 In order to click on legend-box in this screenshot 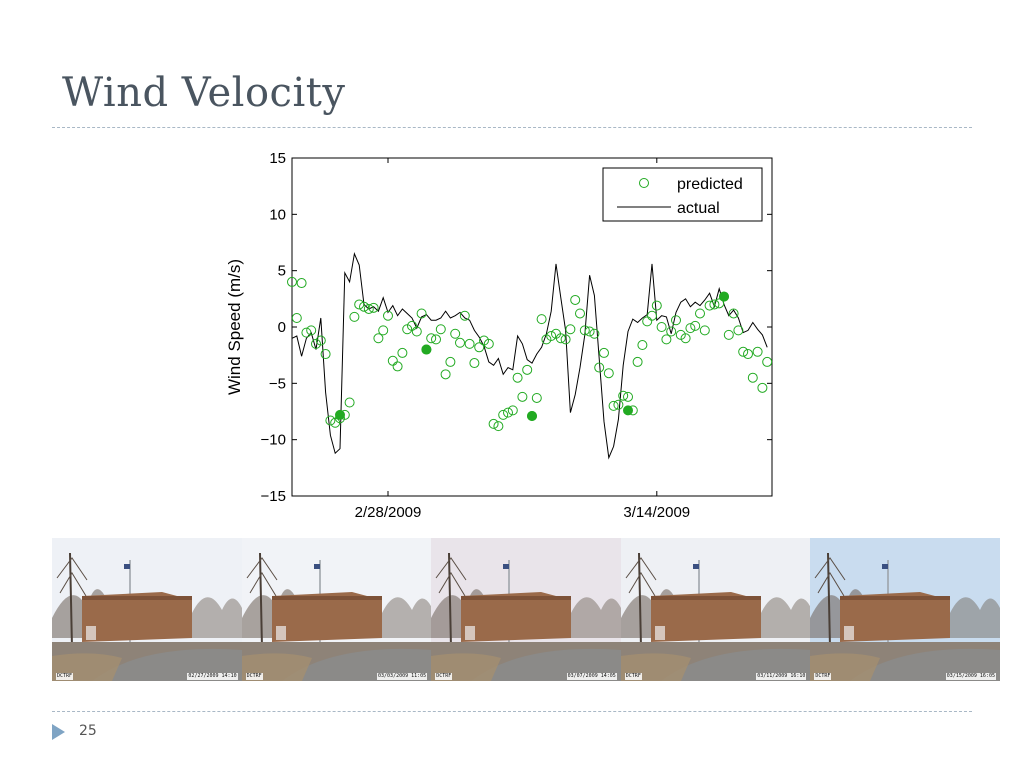, I will do `click(682, 194)`.